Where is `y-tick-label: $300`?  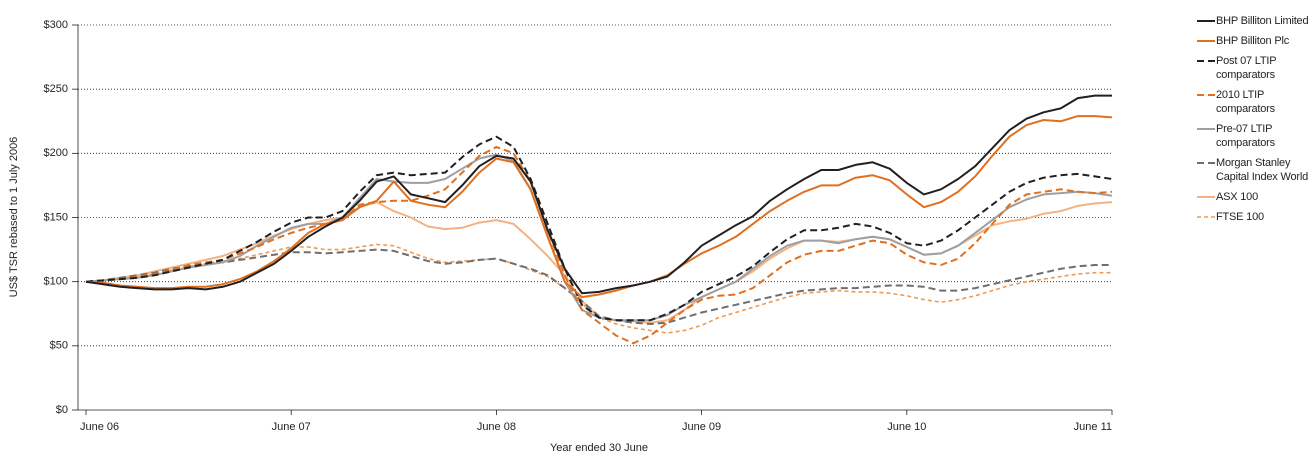 y-tick-label: $300 is located at coordinates (56, 25).